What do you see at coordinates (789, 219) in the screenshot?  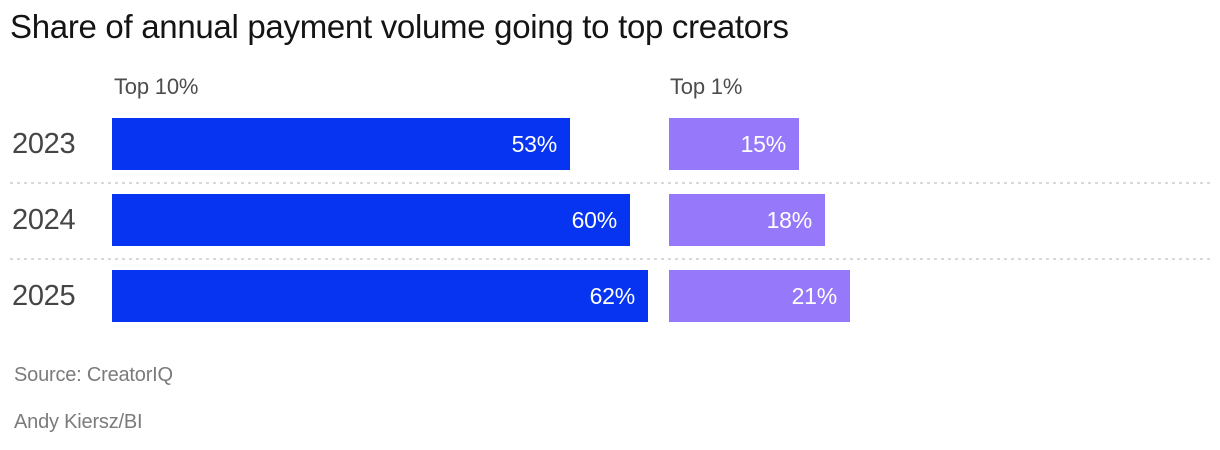 I see `bar-value-label: 18%` at bounding box center [789, 219].